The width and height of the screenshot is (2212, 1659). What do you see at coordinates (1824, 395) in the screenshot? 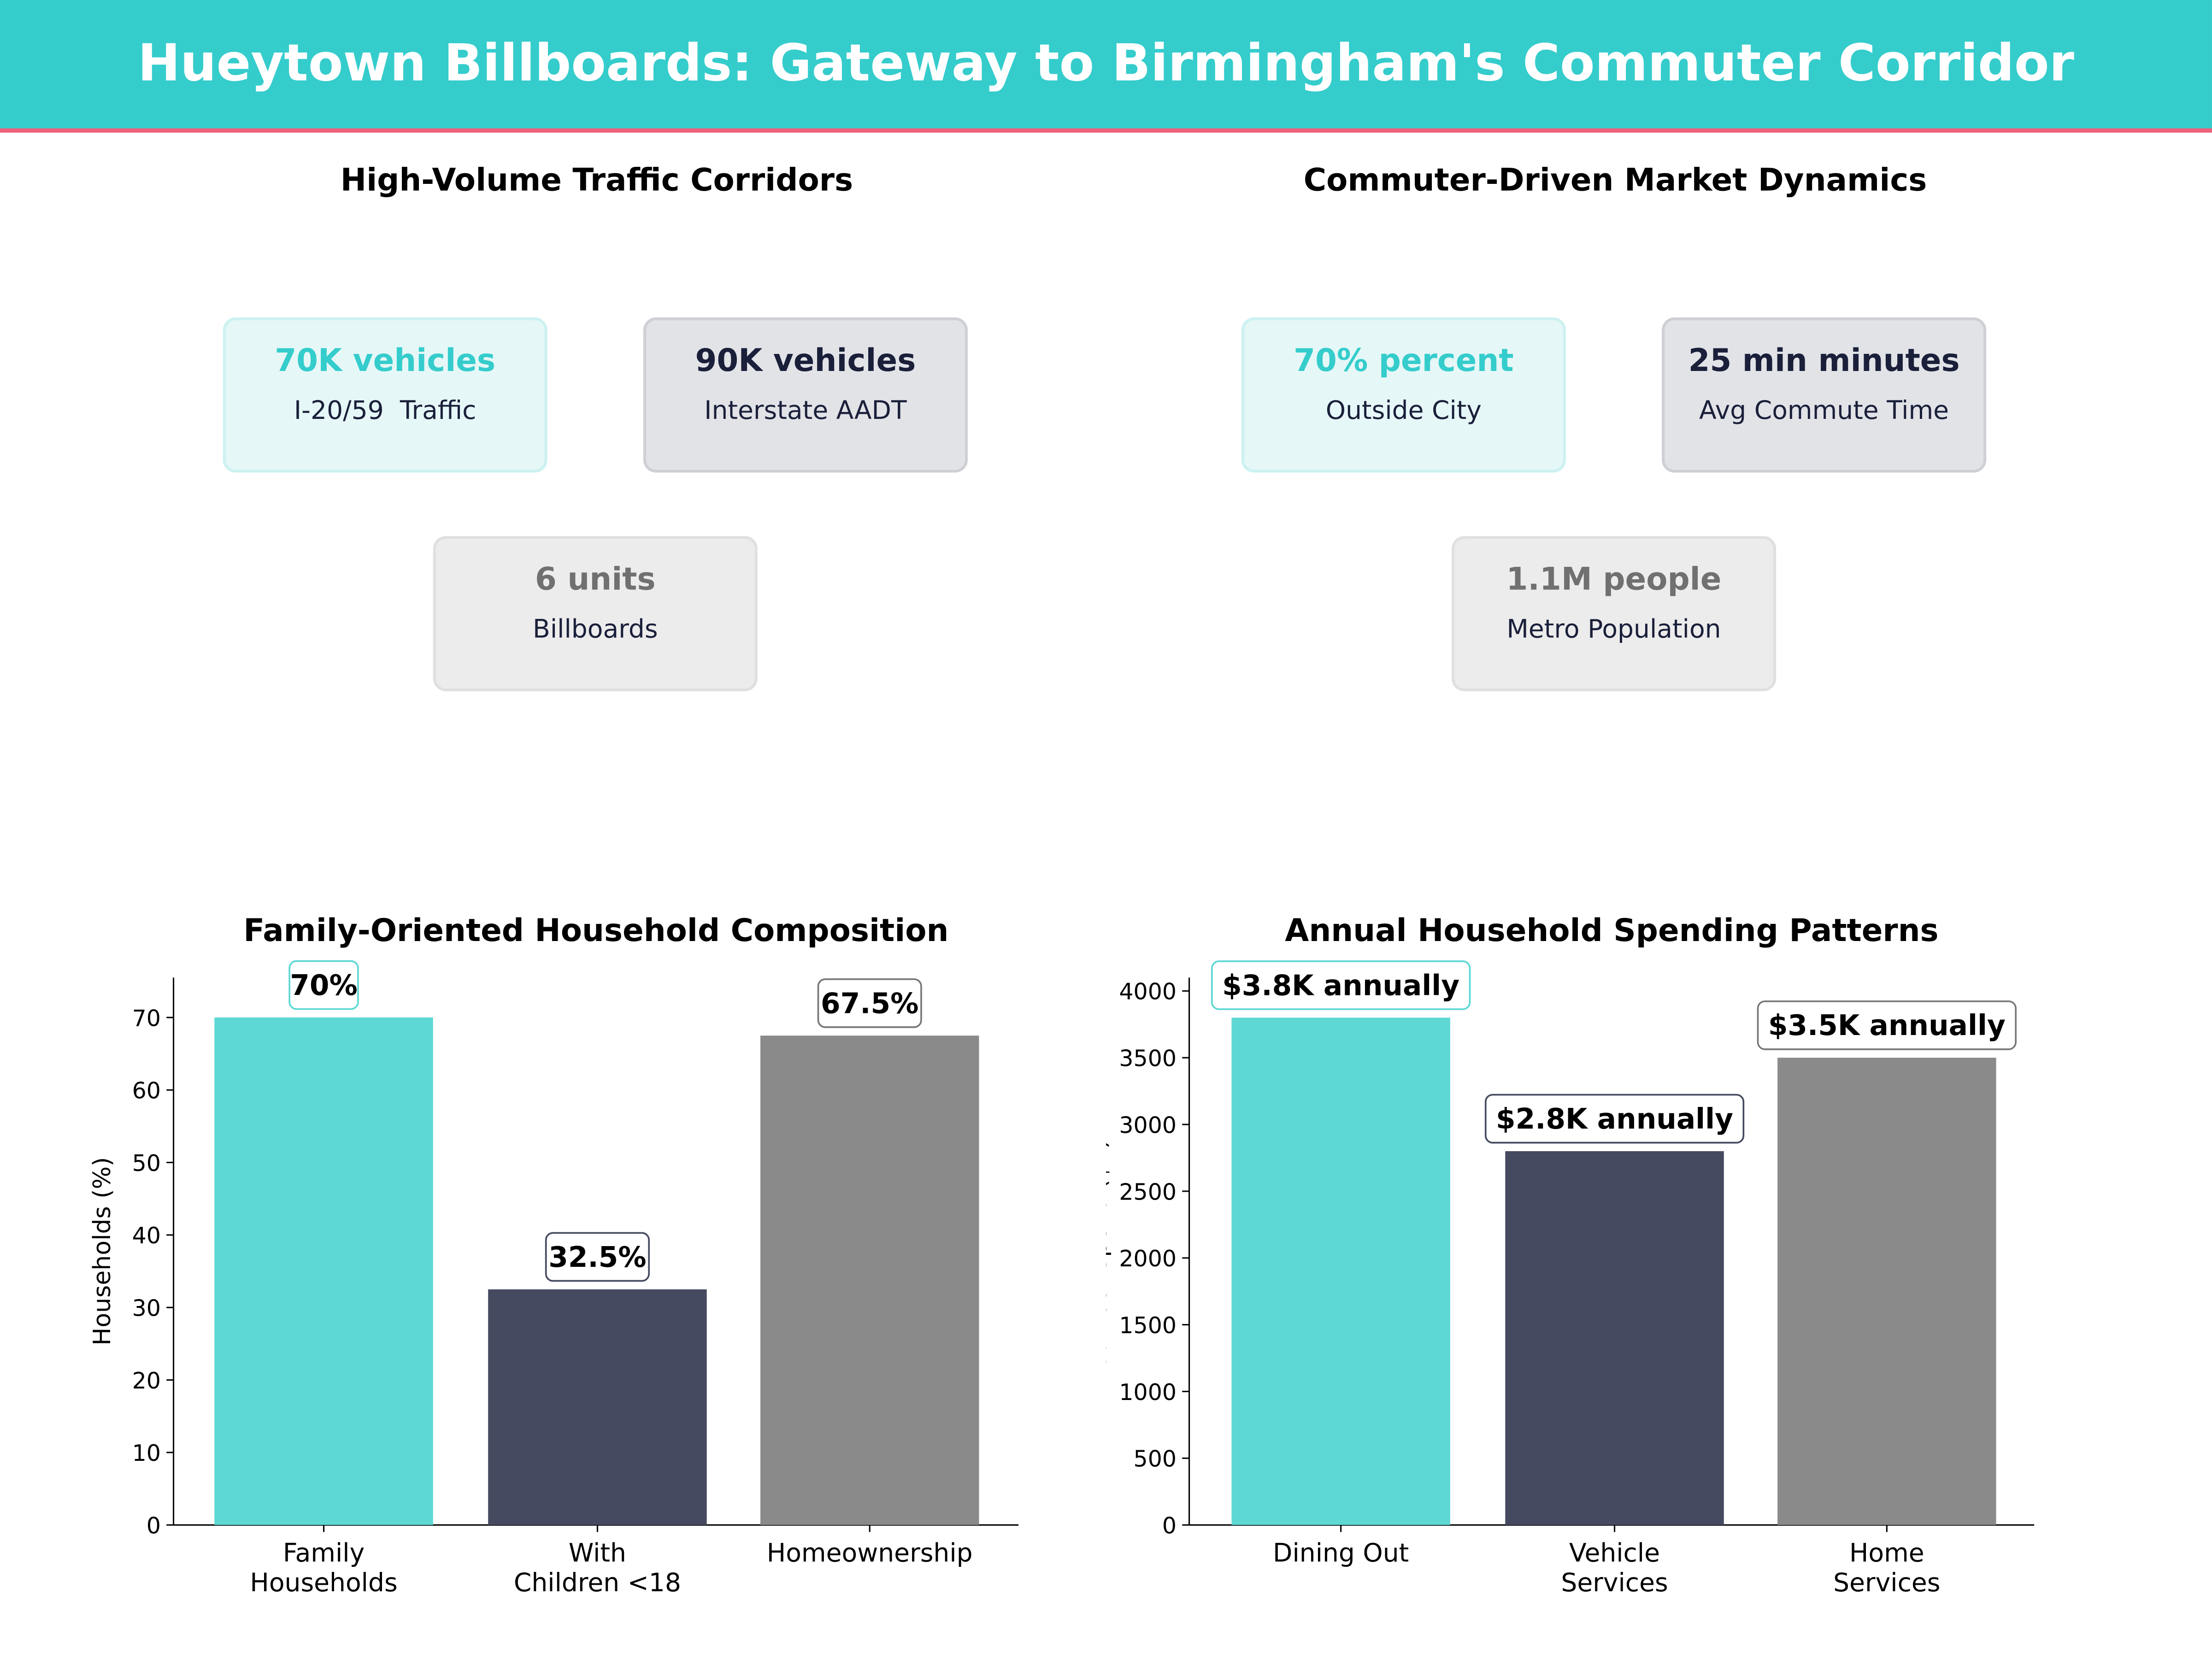
I see `metric-card-commute: 25 min minutes Avg Commute Time` at bounding box center [1824, 395].